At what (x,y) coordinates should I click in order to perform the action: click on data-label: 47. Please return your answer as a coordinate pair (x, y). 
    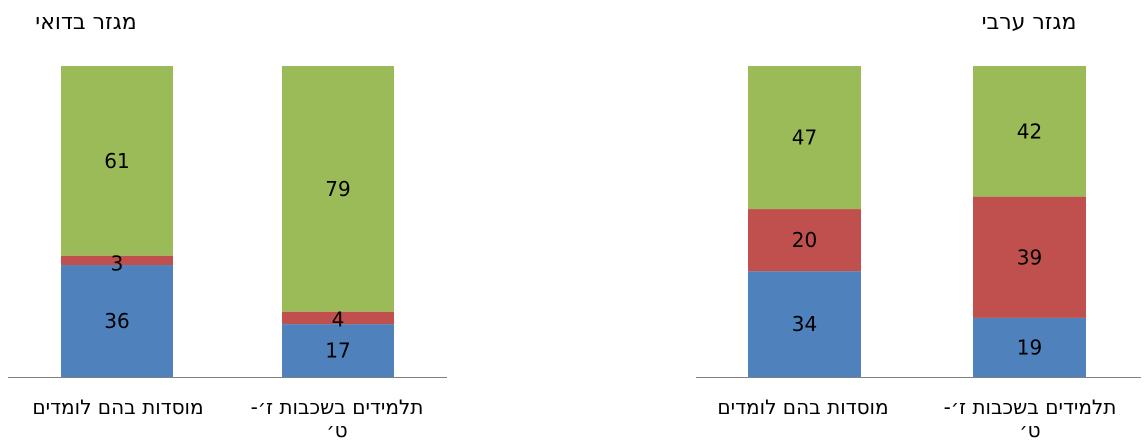
    Looking at the image, I should click on (804, 138).